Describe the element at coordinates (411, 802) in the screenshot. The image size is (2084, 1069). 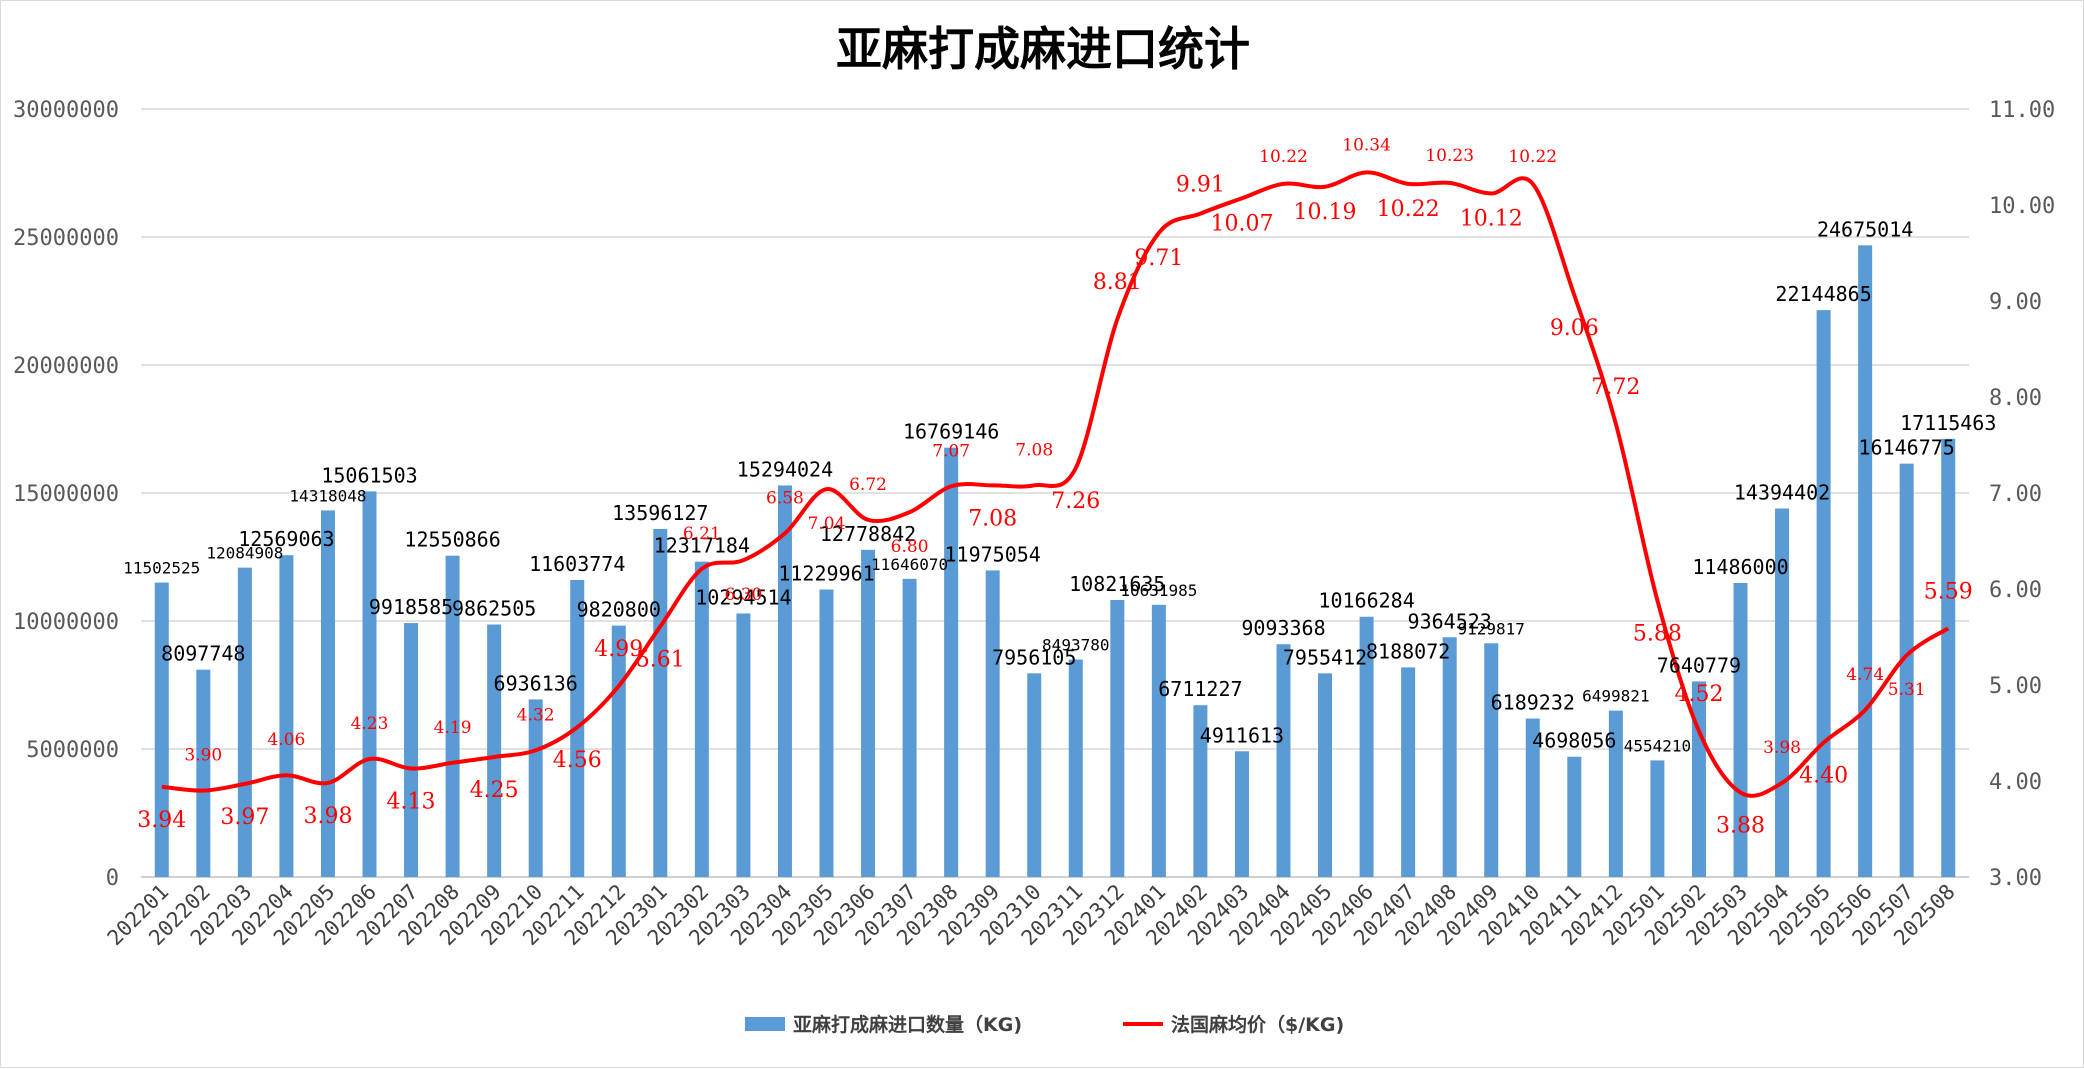
I see `price-data-label: 4.13` at that location.